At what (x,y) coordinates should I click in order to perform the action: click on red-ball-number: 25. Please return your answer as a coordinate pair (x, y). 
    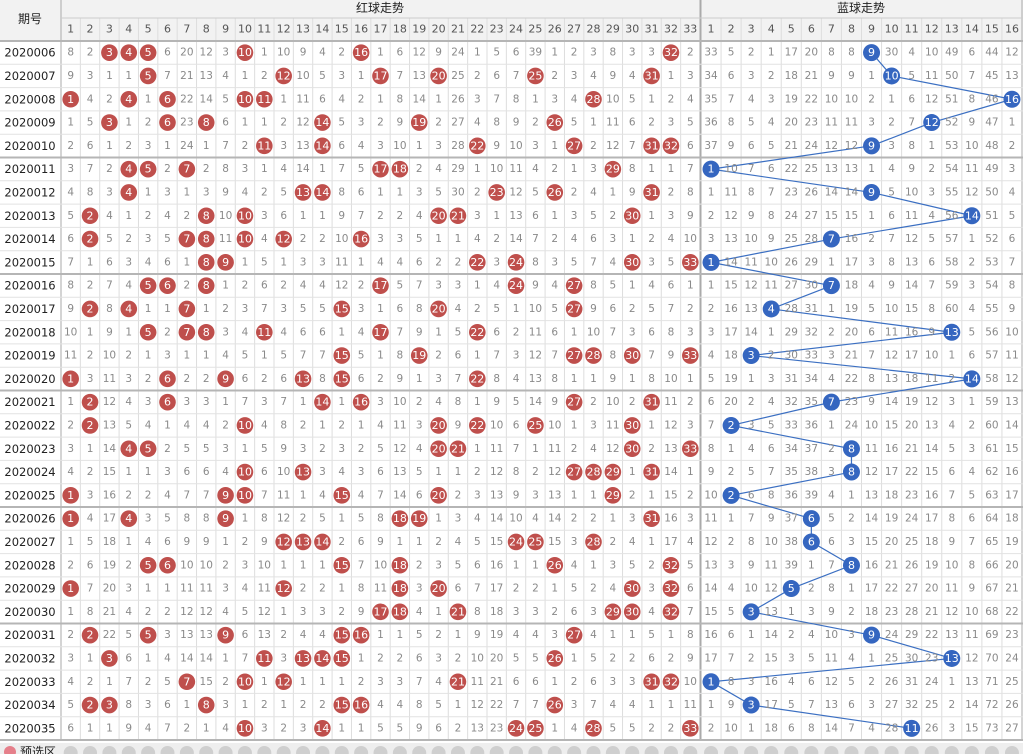
    Looking at the image, I should click on (535, 541).